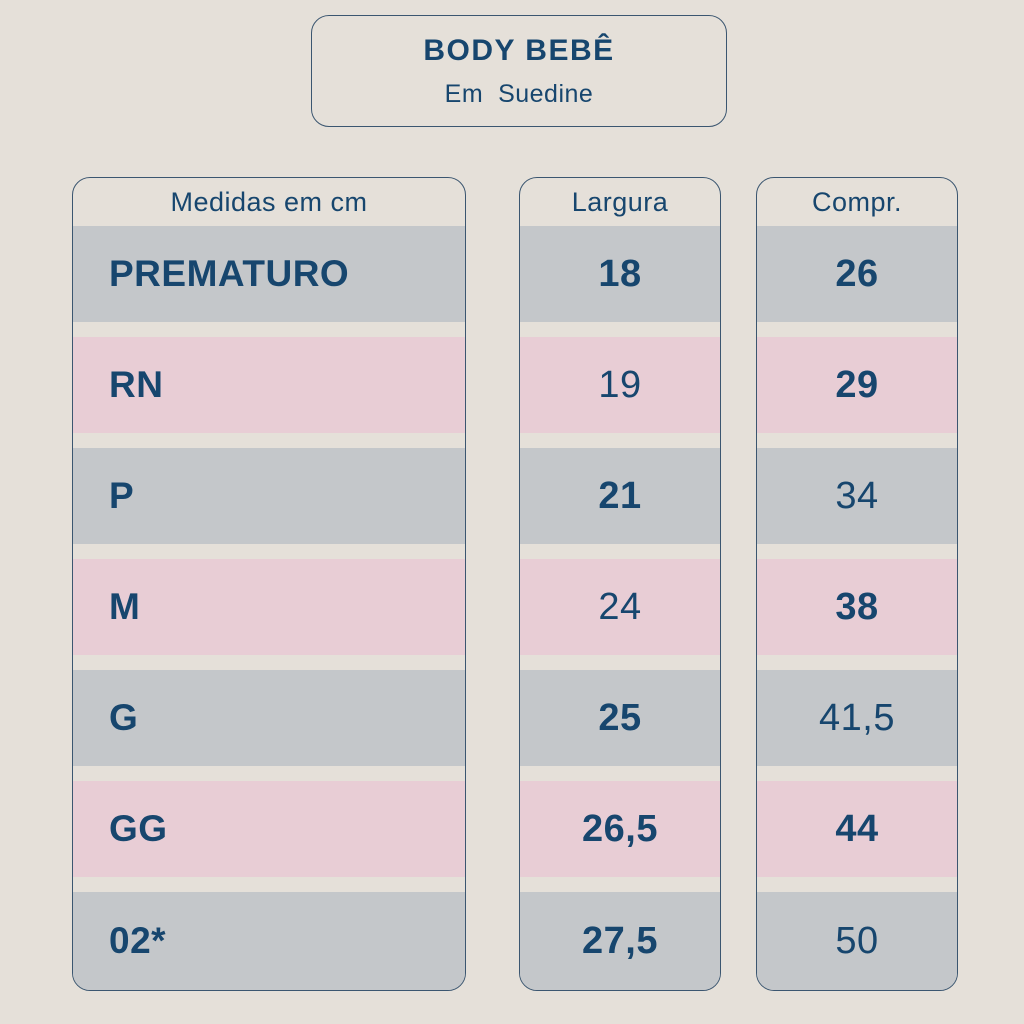 Image resolution: width=1024 pixels, height=1024 pixels. Describe the element at coordinates (125, 606) in the screenshot. I see `size-label: M` at that location.